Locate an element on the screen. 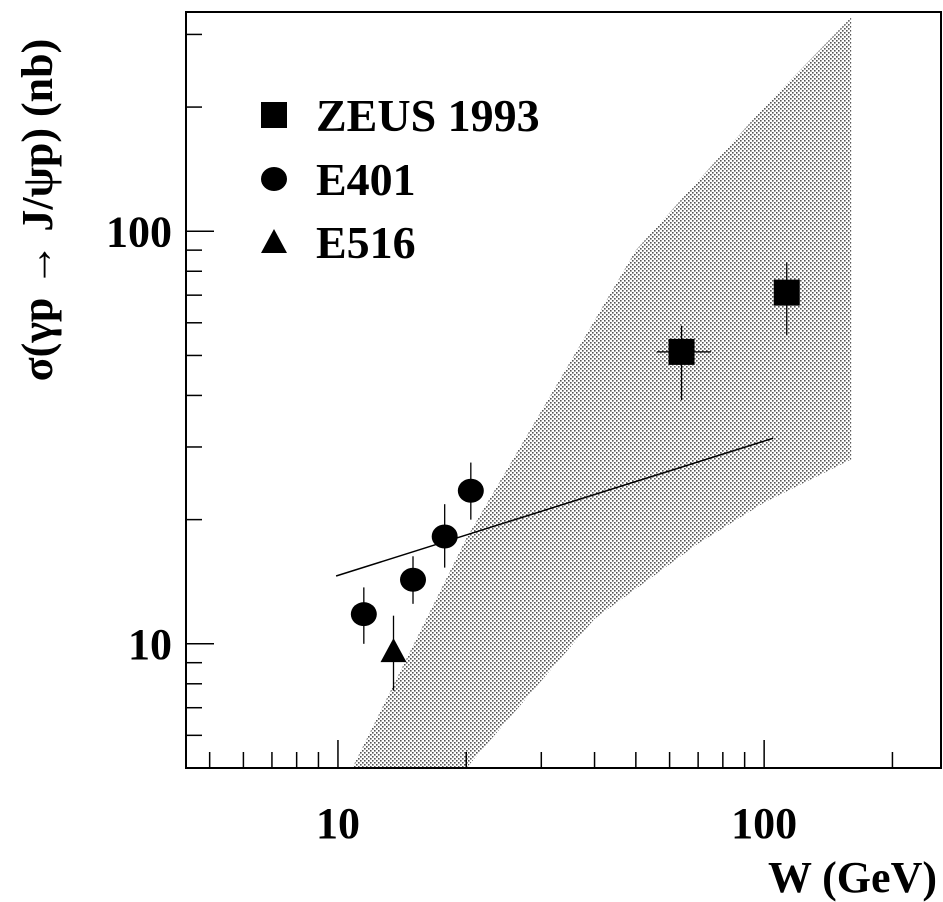 Image resolution: width=943 pixels, height=902 pixels. y-axis-title: σ(γp → J/ψp) (nb) is located at coordinates (37, 210).